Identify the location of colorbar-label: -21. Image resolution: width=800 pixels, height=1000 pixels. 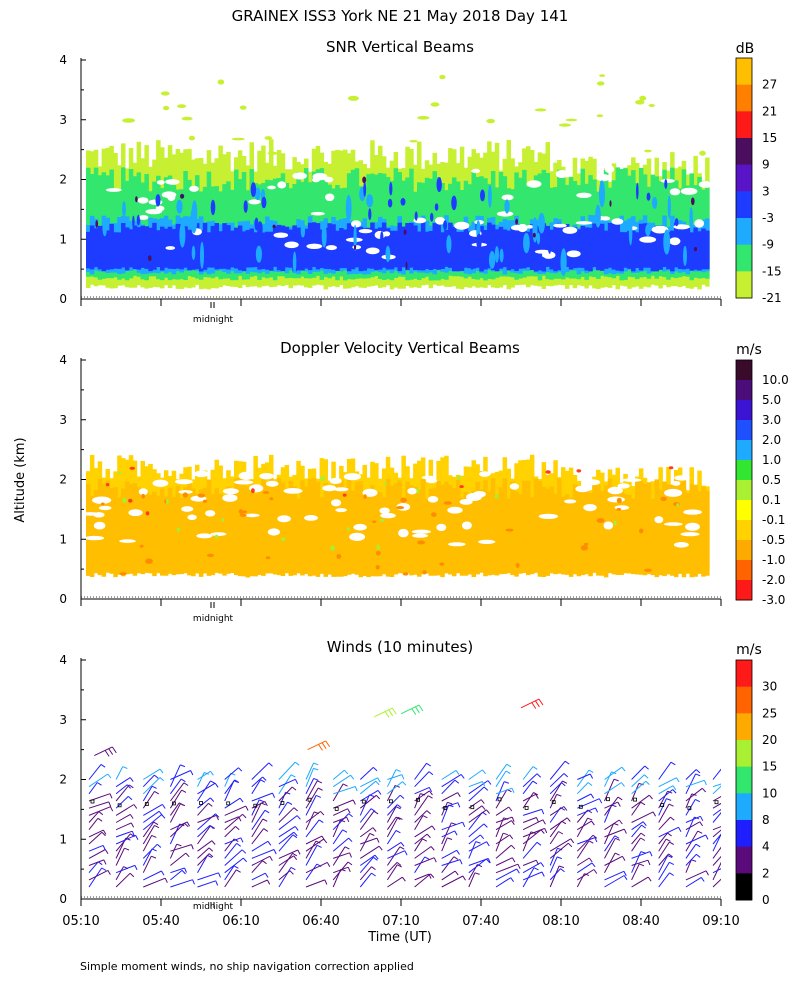
(772, 298).